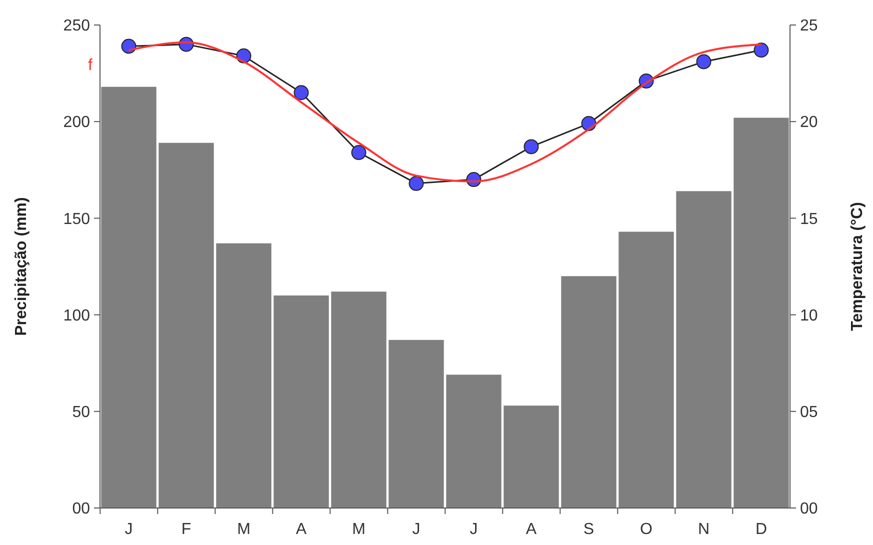 This screenshot has height=545, width=873. Describe the element at coordinates (809, 315) in the screenshot. I see `y2-tick-label: 10` at that location.